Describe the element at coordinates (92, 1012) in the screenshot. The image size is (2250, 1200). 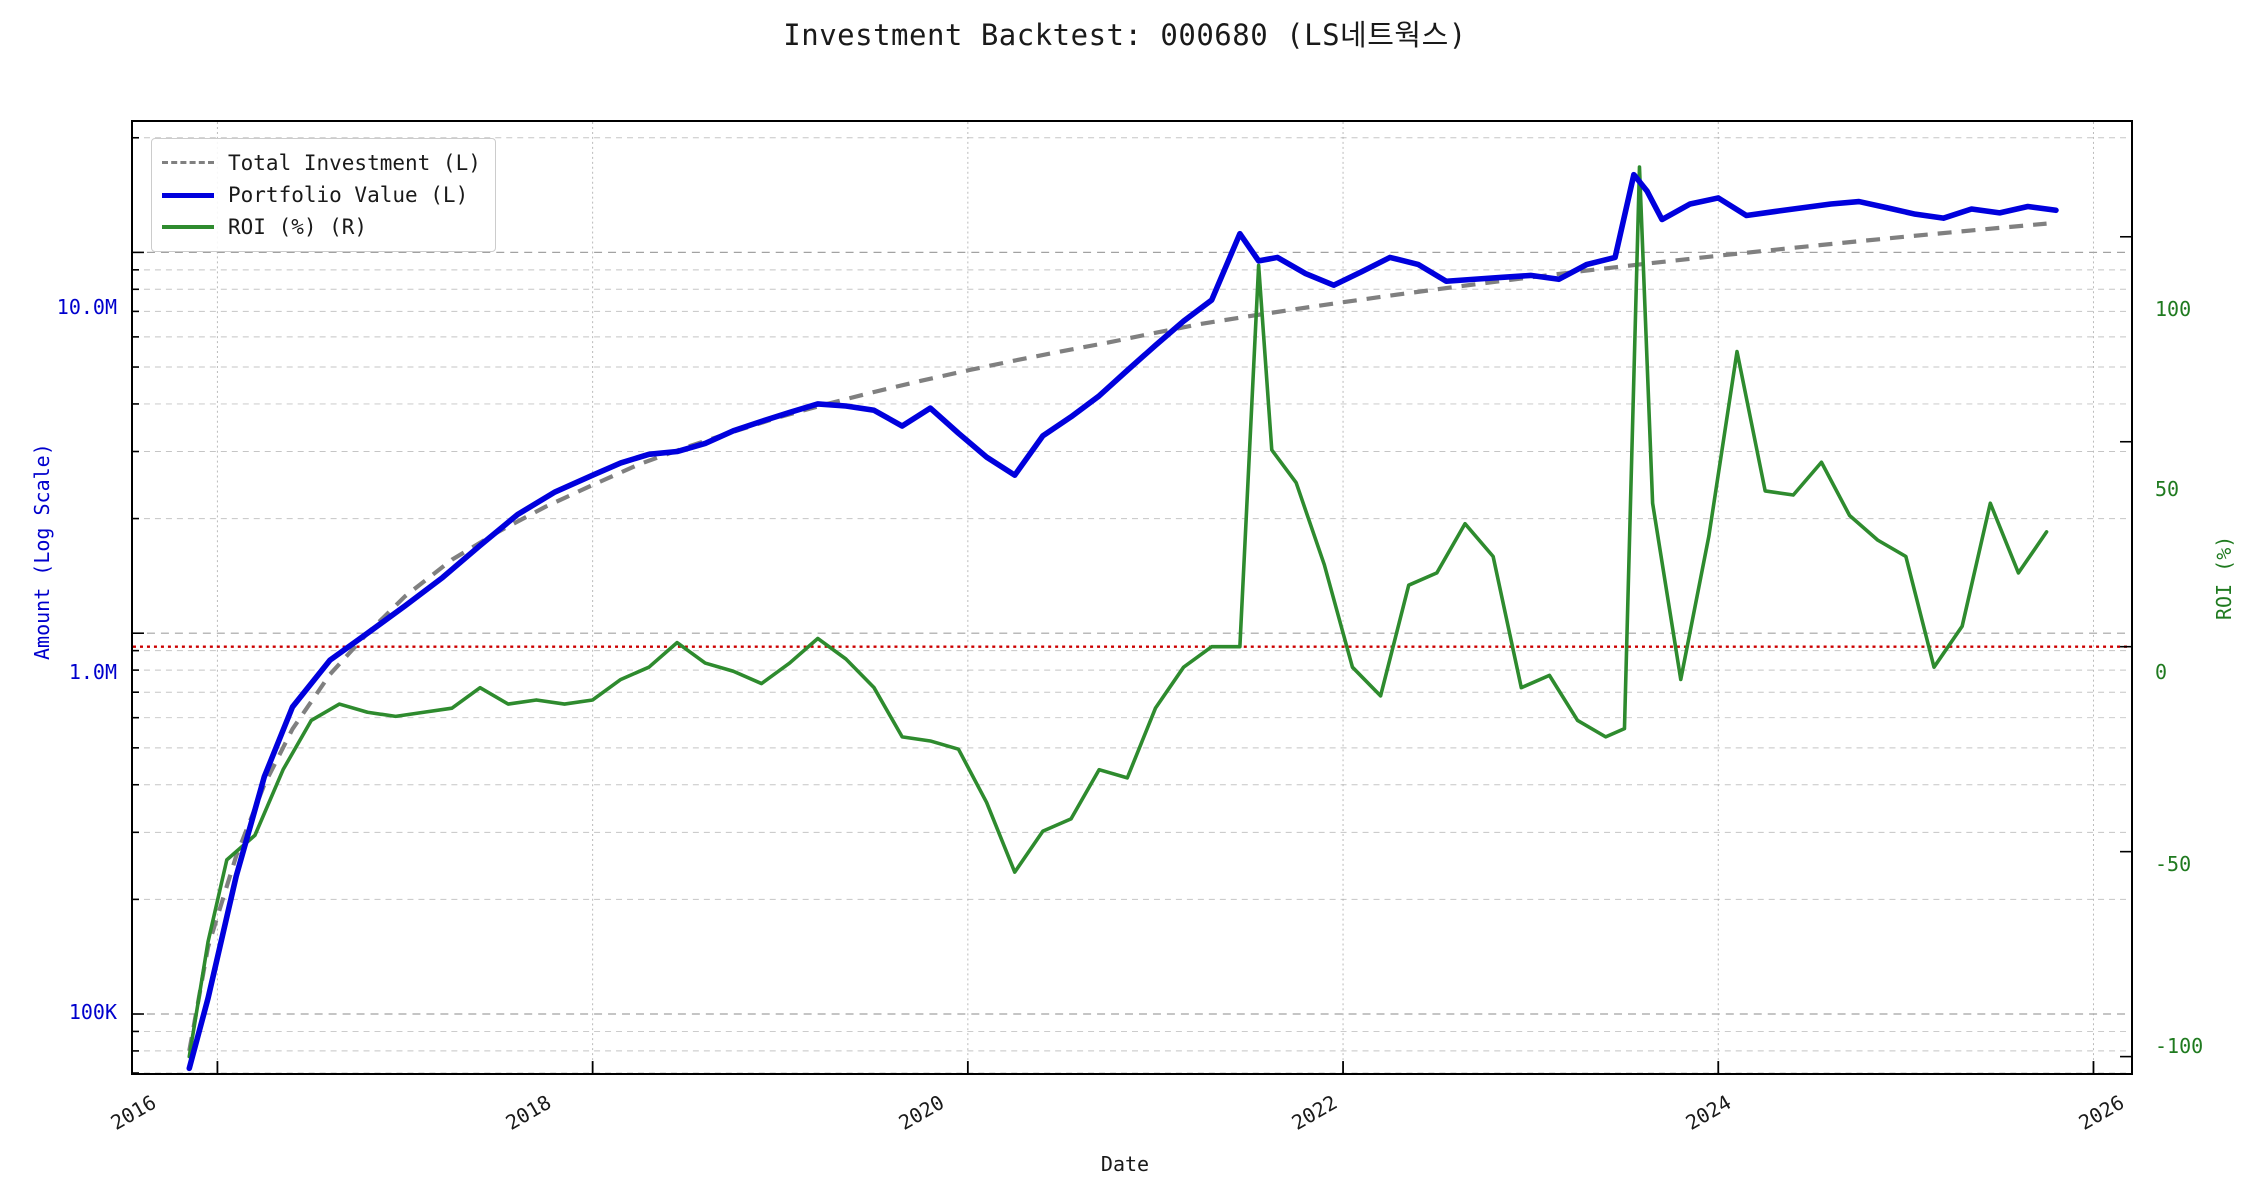
I see `left-ytick-100K: 100K` at that location.